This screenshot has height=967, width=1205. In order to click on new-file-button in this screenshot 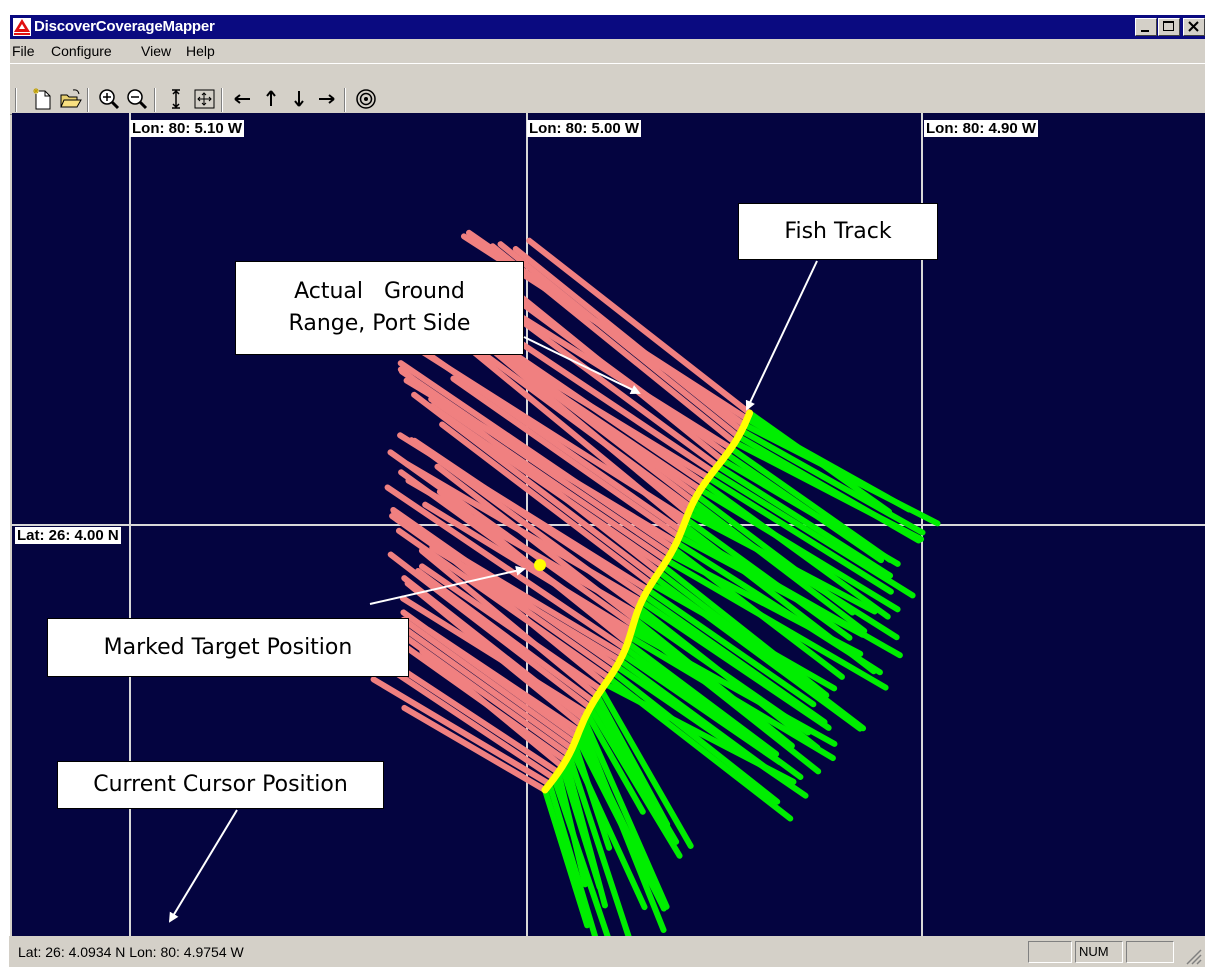, I will do `click(43, 99)`.